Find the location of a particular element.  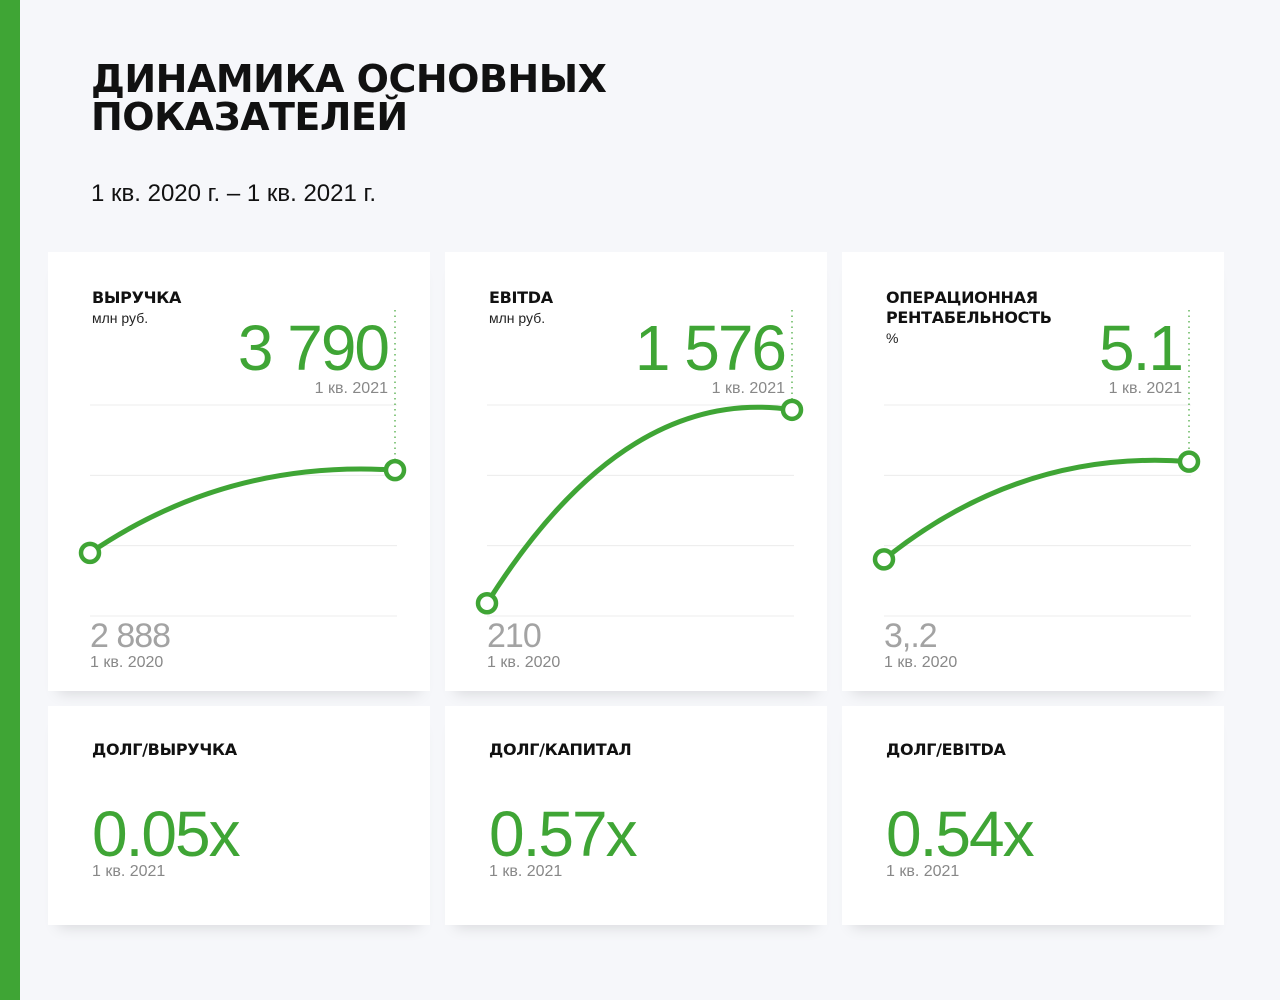

ratio-value: 0.57x is located at coordinates (563, 834).